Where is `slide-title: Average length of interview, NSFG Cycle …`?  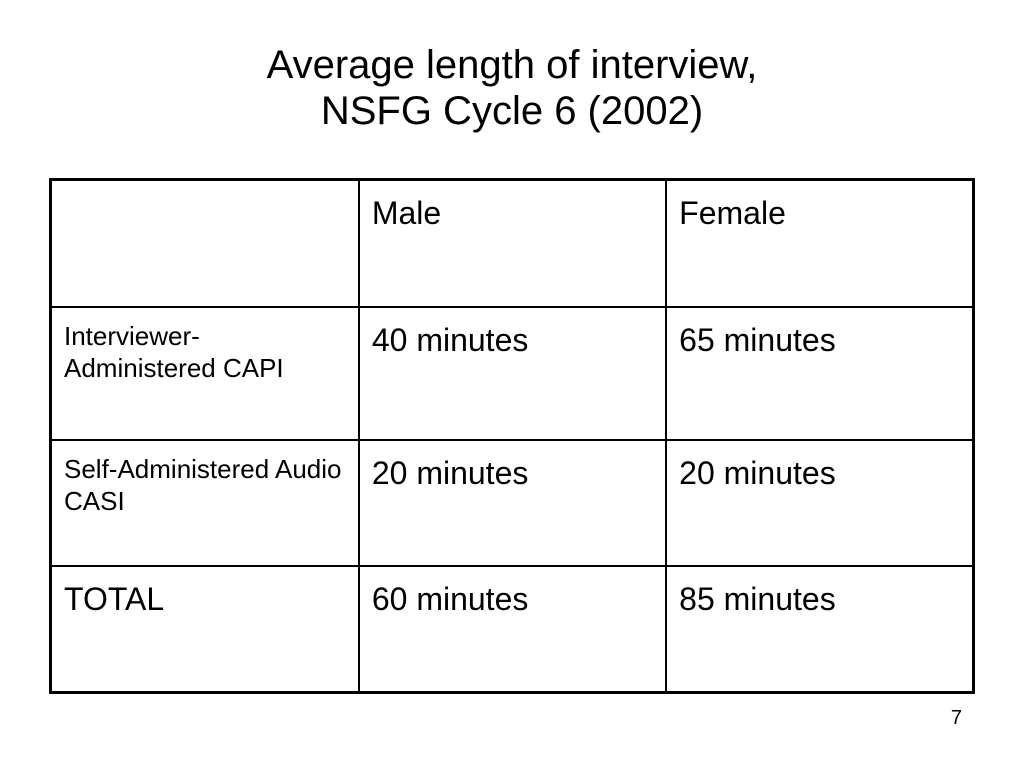
slide-title: Average length of interview, NSFG Cycle … is located at coordinates (512, 88).